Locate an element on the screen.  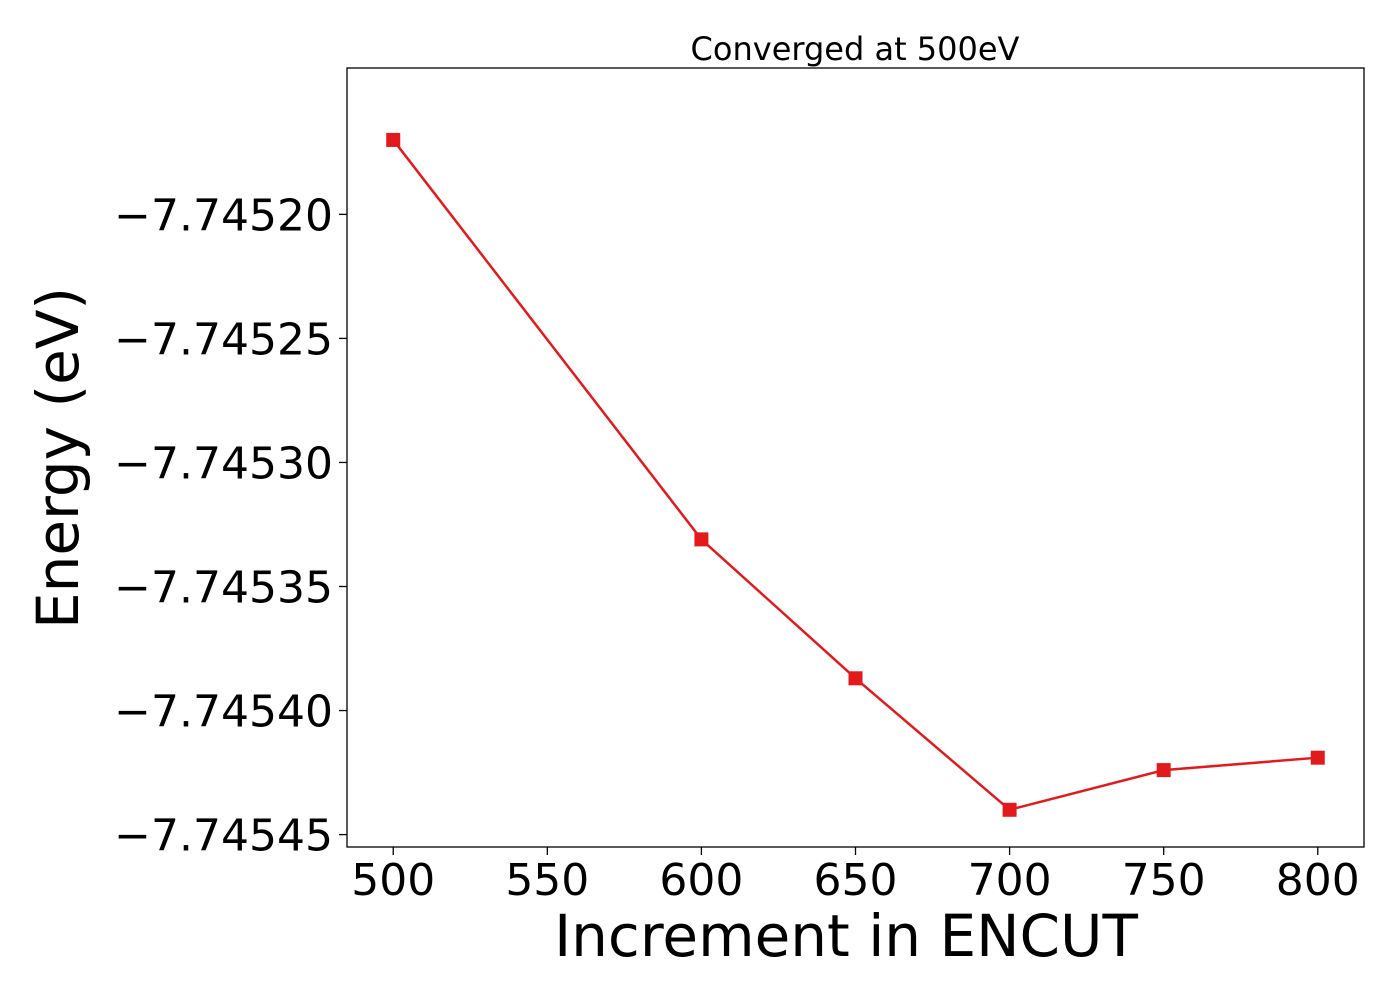
x-tick-label: 800 is located at coordinates (1318, 880).